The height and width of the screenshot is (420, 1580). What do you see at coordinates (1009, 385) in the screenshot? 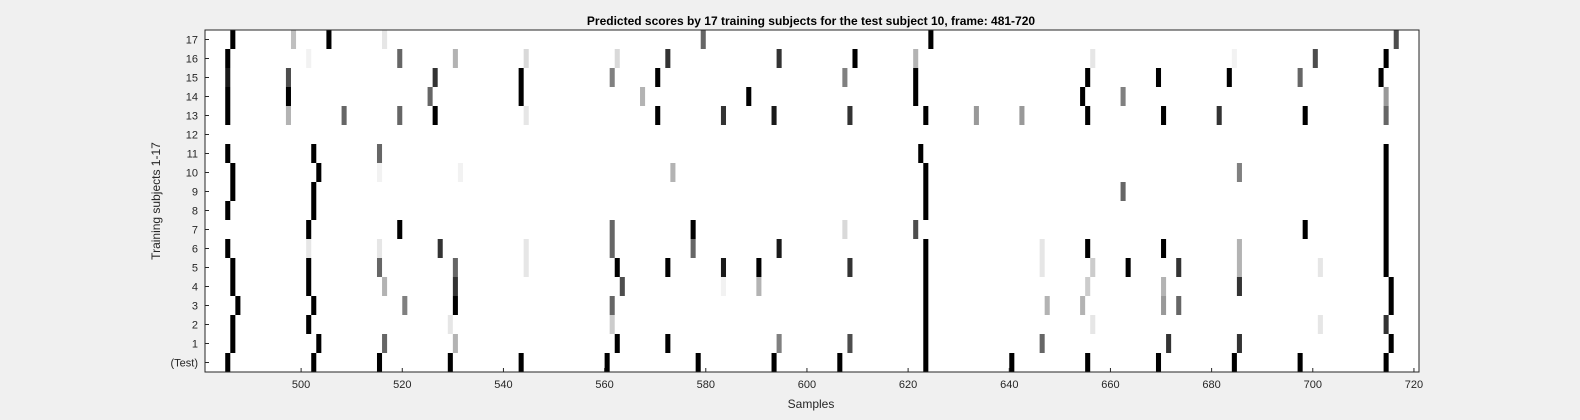
I see `x-tick-label: 640` at bounding box center [1009, 385].